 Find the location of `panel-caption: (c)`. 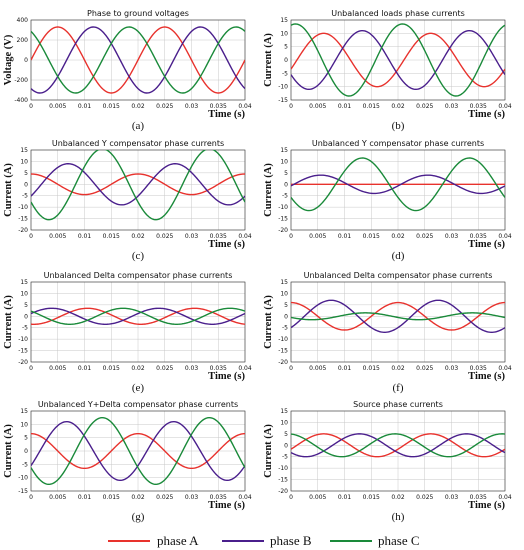

panel-caption: (c) is located at coordinates (138, 256).